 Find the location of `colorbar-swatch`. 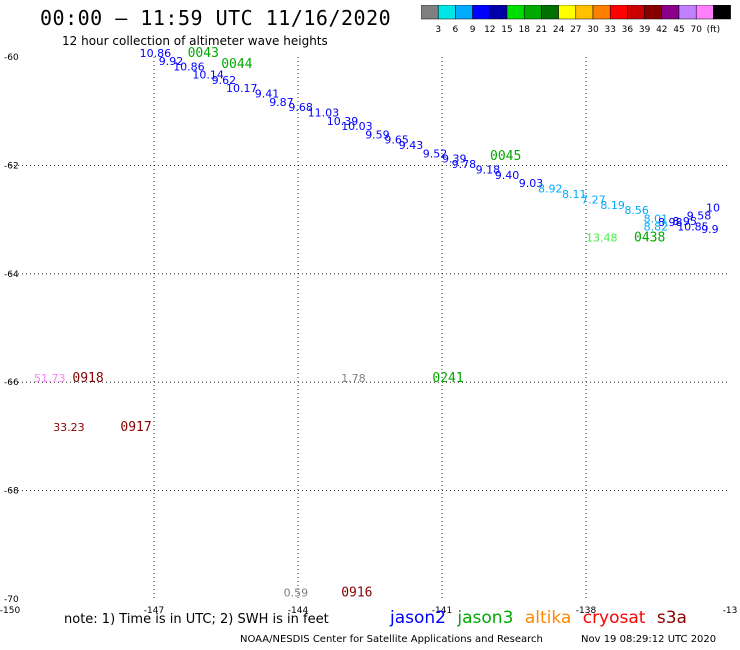

colorbar-swatch is located at coordinates (722, 12).